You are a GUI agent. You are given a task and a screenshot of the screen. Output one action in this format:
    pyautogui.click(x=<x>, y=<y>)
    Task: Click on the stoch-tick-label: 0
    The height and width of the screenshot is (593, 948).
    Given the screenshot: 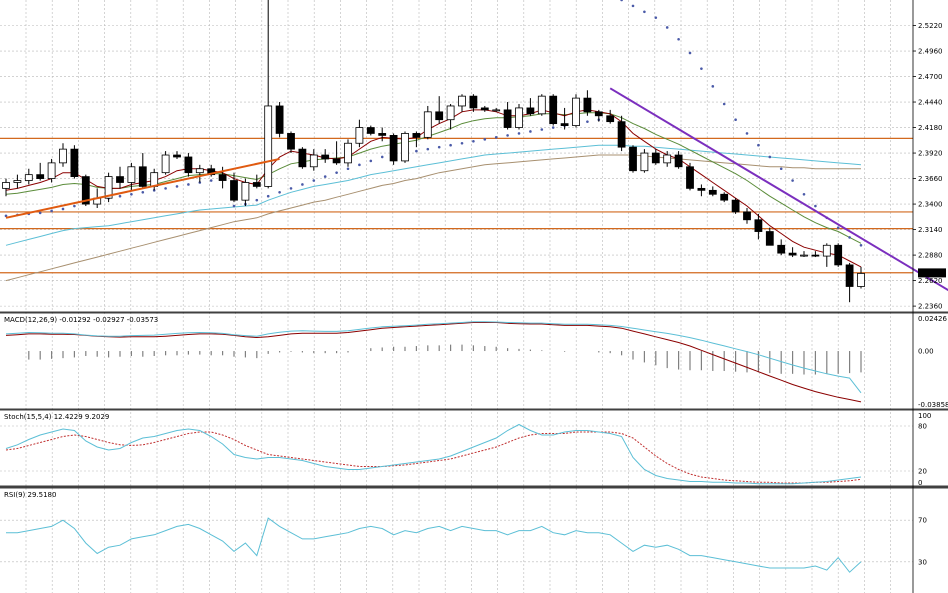 What is the action you would take?
    pyautogui.click(x=920, y=483)
    